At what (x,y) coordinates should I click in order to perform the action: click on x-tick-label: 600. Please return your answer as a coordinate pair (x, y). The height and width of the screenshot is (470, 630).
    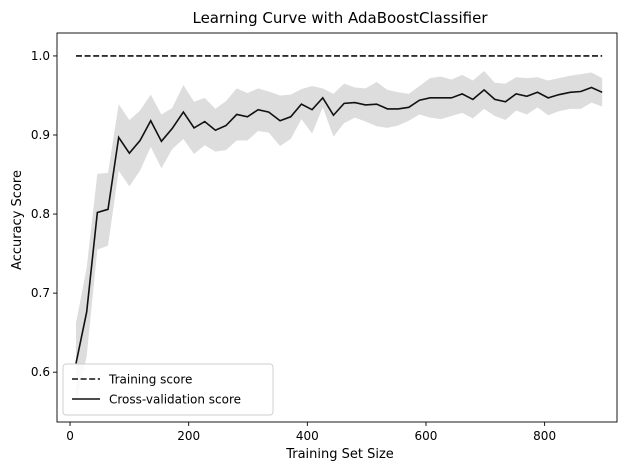
    Looking at the image, I should click on (426, 436).